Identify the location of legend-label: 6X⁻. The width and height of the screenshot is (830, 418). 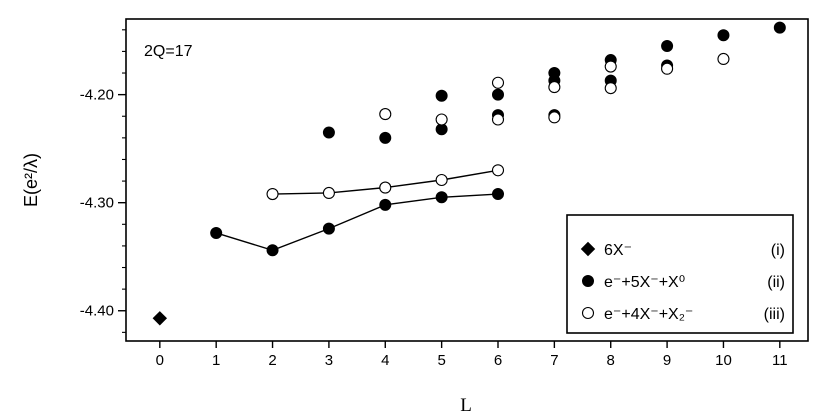
(618, 250).